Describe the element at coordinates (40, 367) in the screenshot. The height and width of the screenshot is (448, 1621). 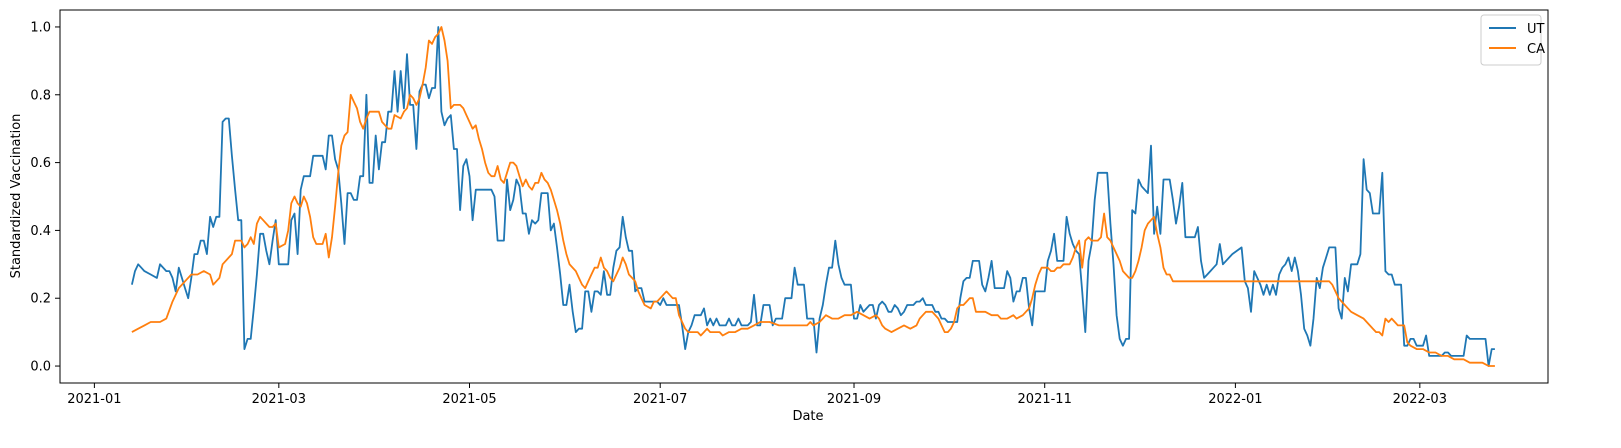
I see `y-tick-label: 0.0` at that location.